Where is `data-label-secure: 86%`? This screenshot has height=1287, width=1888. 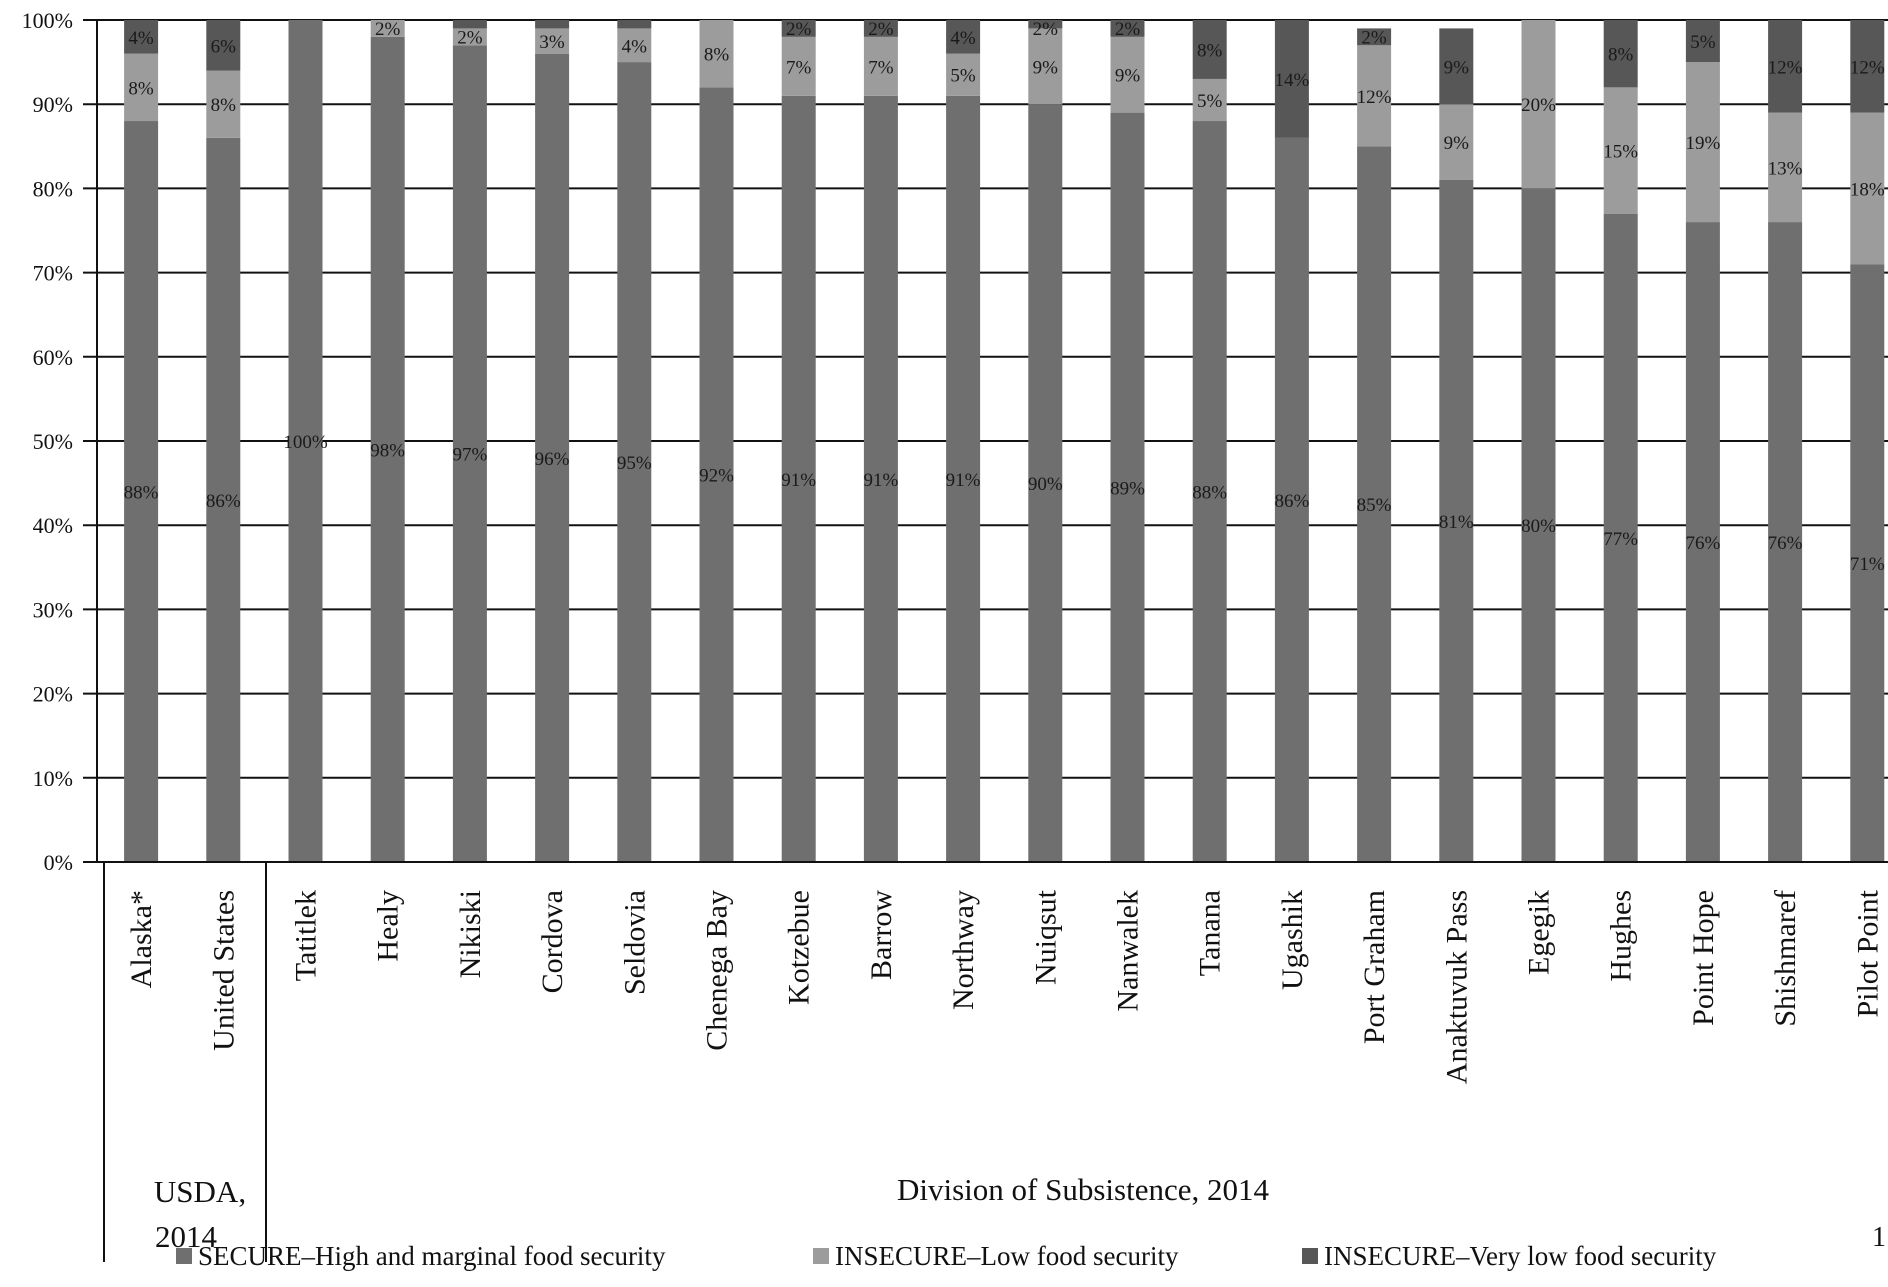
data-label-secure: 86% is located at coordinates (223, 501).